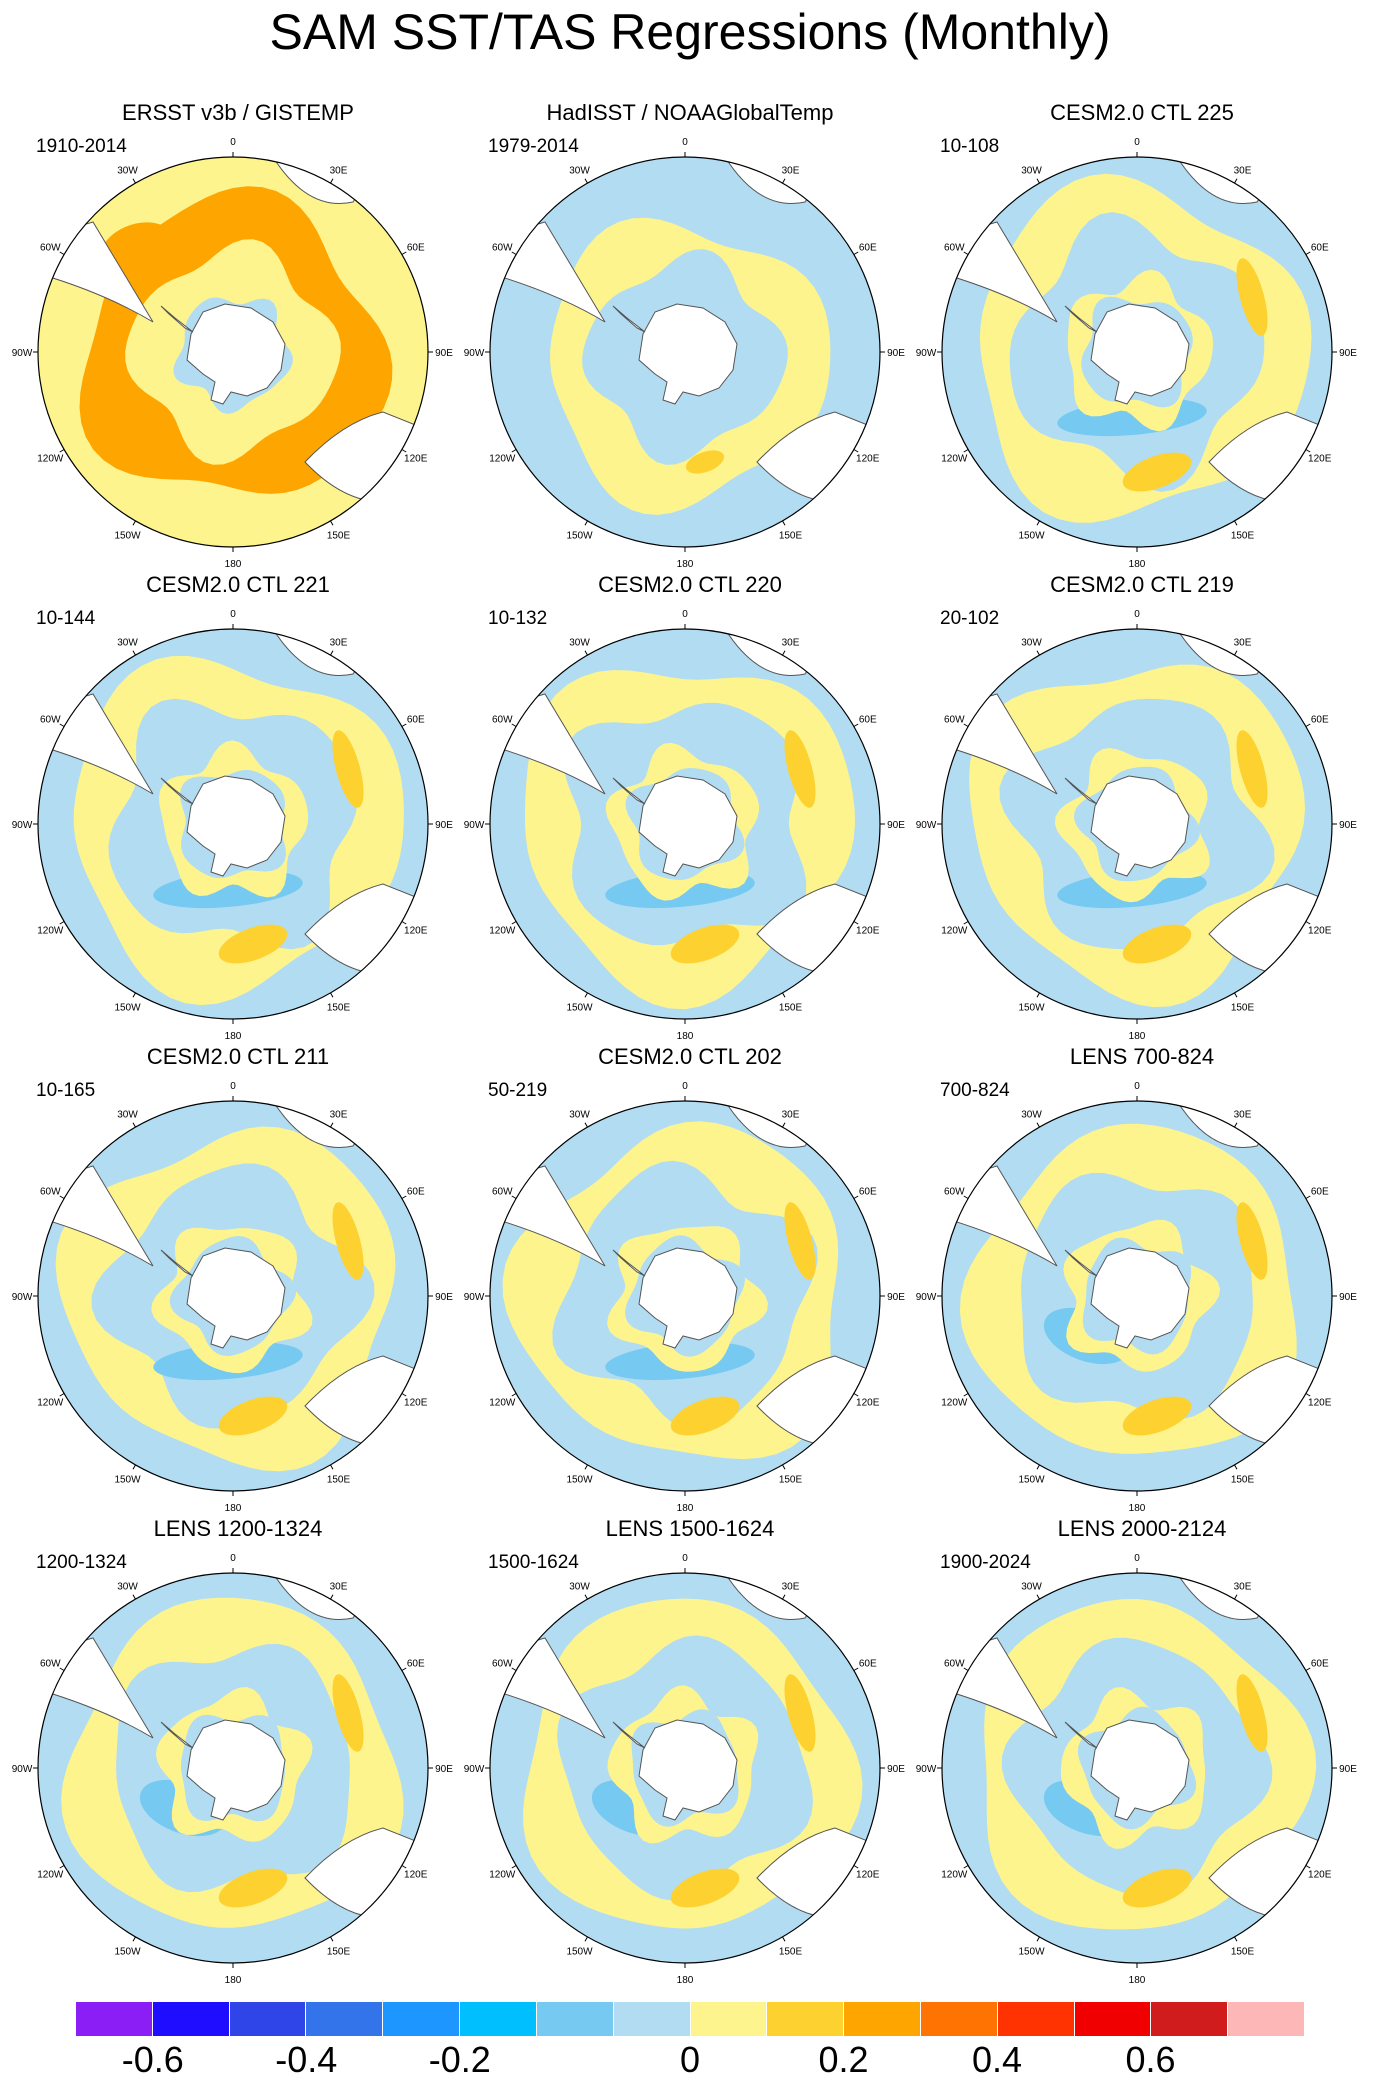 The width and height of the screenshot is (1380, 2087). I want to click on anomaly-field, so click(1137, 352).